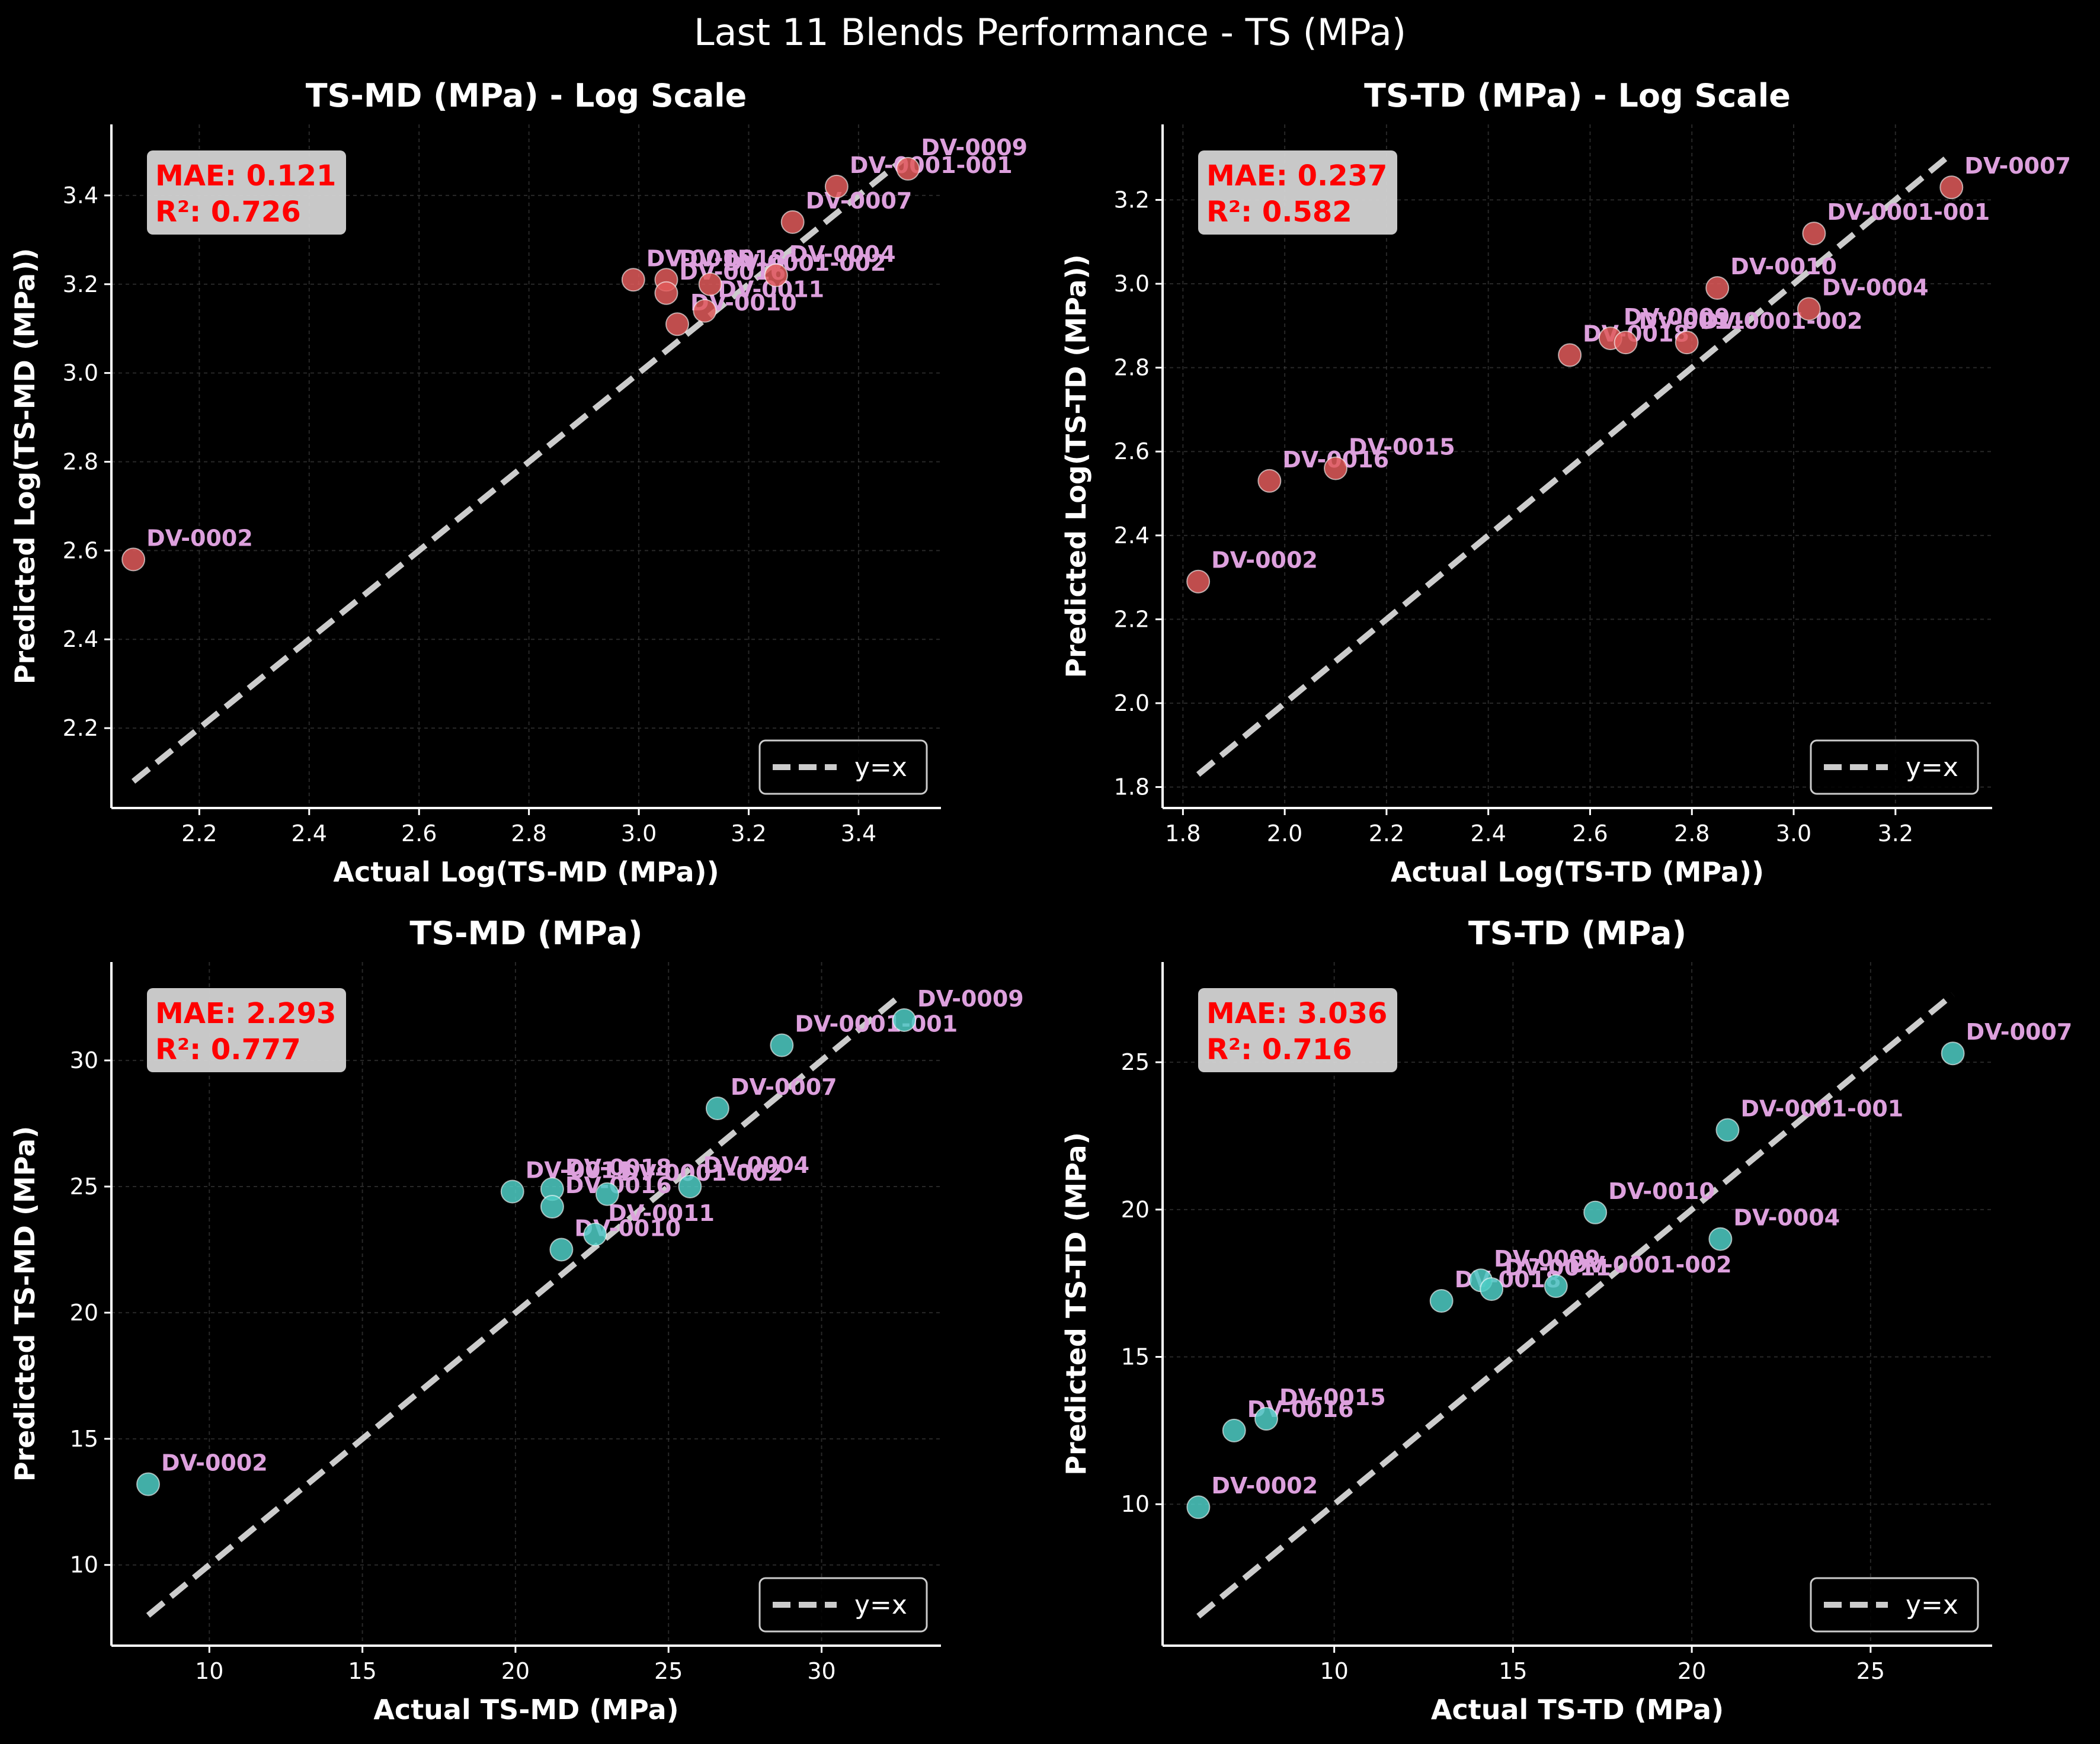 Image resolution: width=2100 pixels, height=1744 pixels. I want to click on point-label: DV-0001-002, so click(1781, 321).